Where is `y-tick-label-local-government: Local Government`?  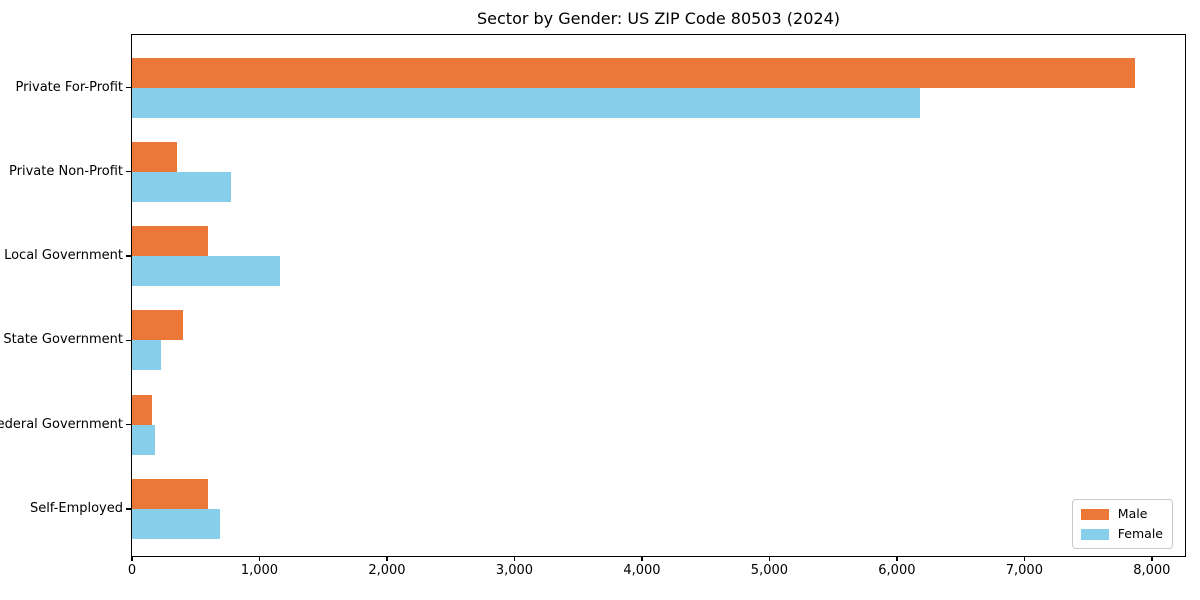 y-tick-label-local-government: Local Government is located at coordinates (63, 256).